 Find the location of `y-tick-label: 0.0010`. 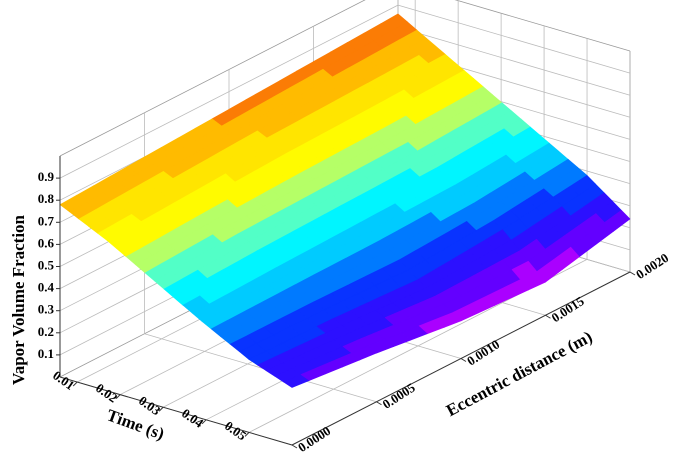

y-tick-label: 0.0010 is located at coordinates (483, 352).